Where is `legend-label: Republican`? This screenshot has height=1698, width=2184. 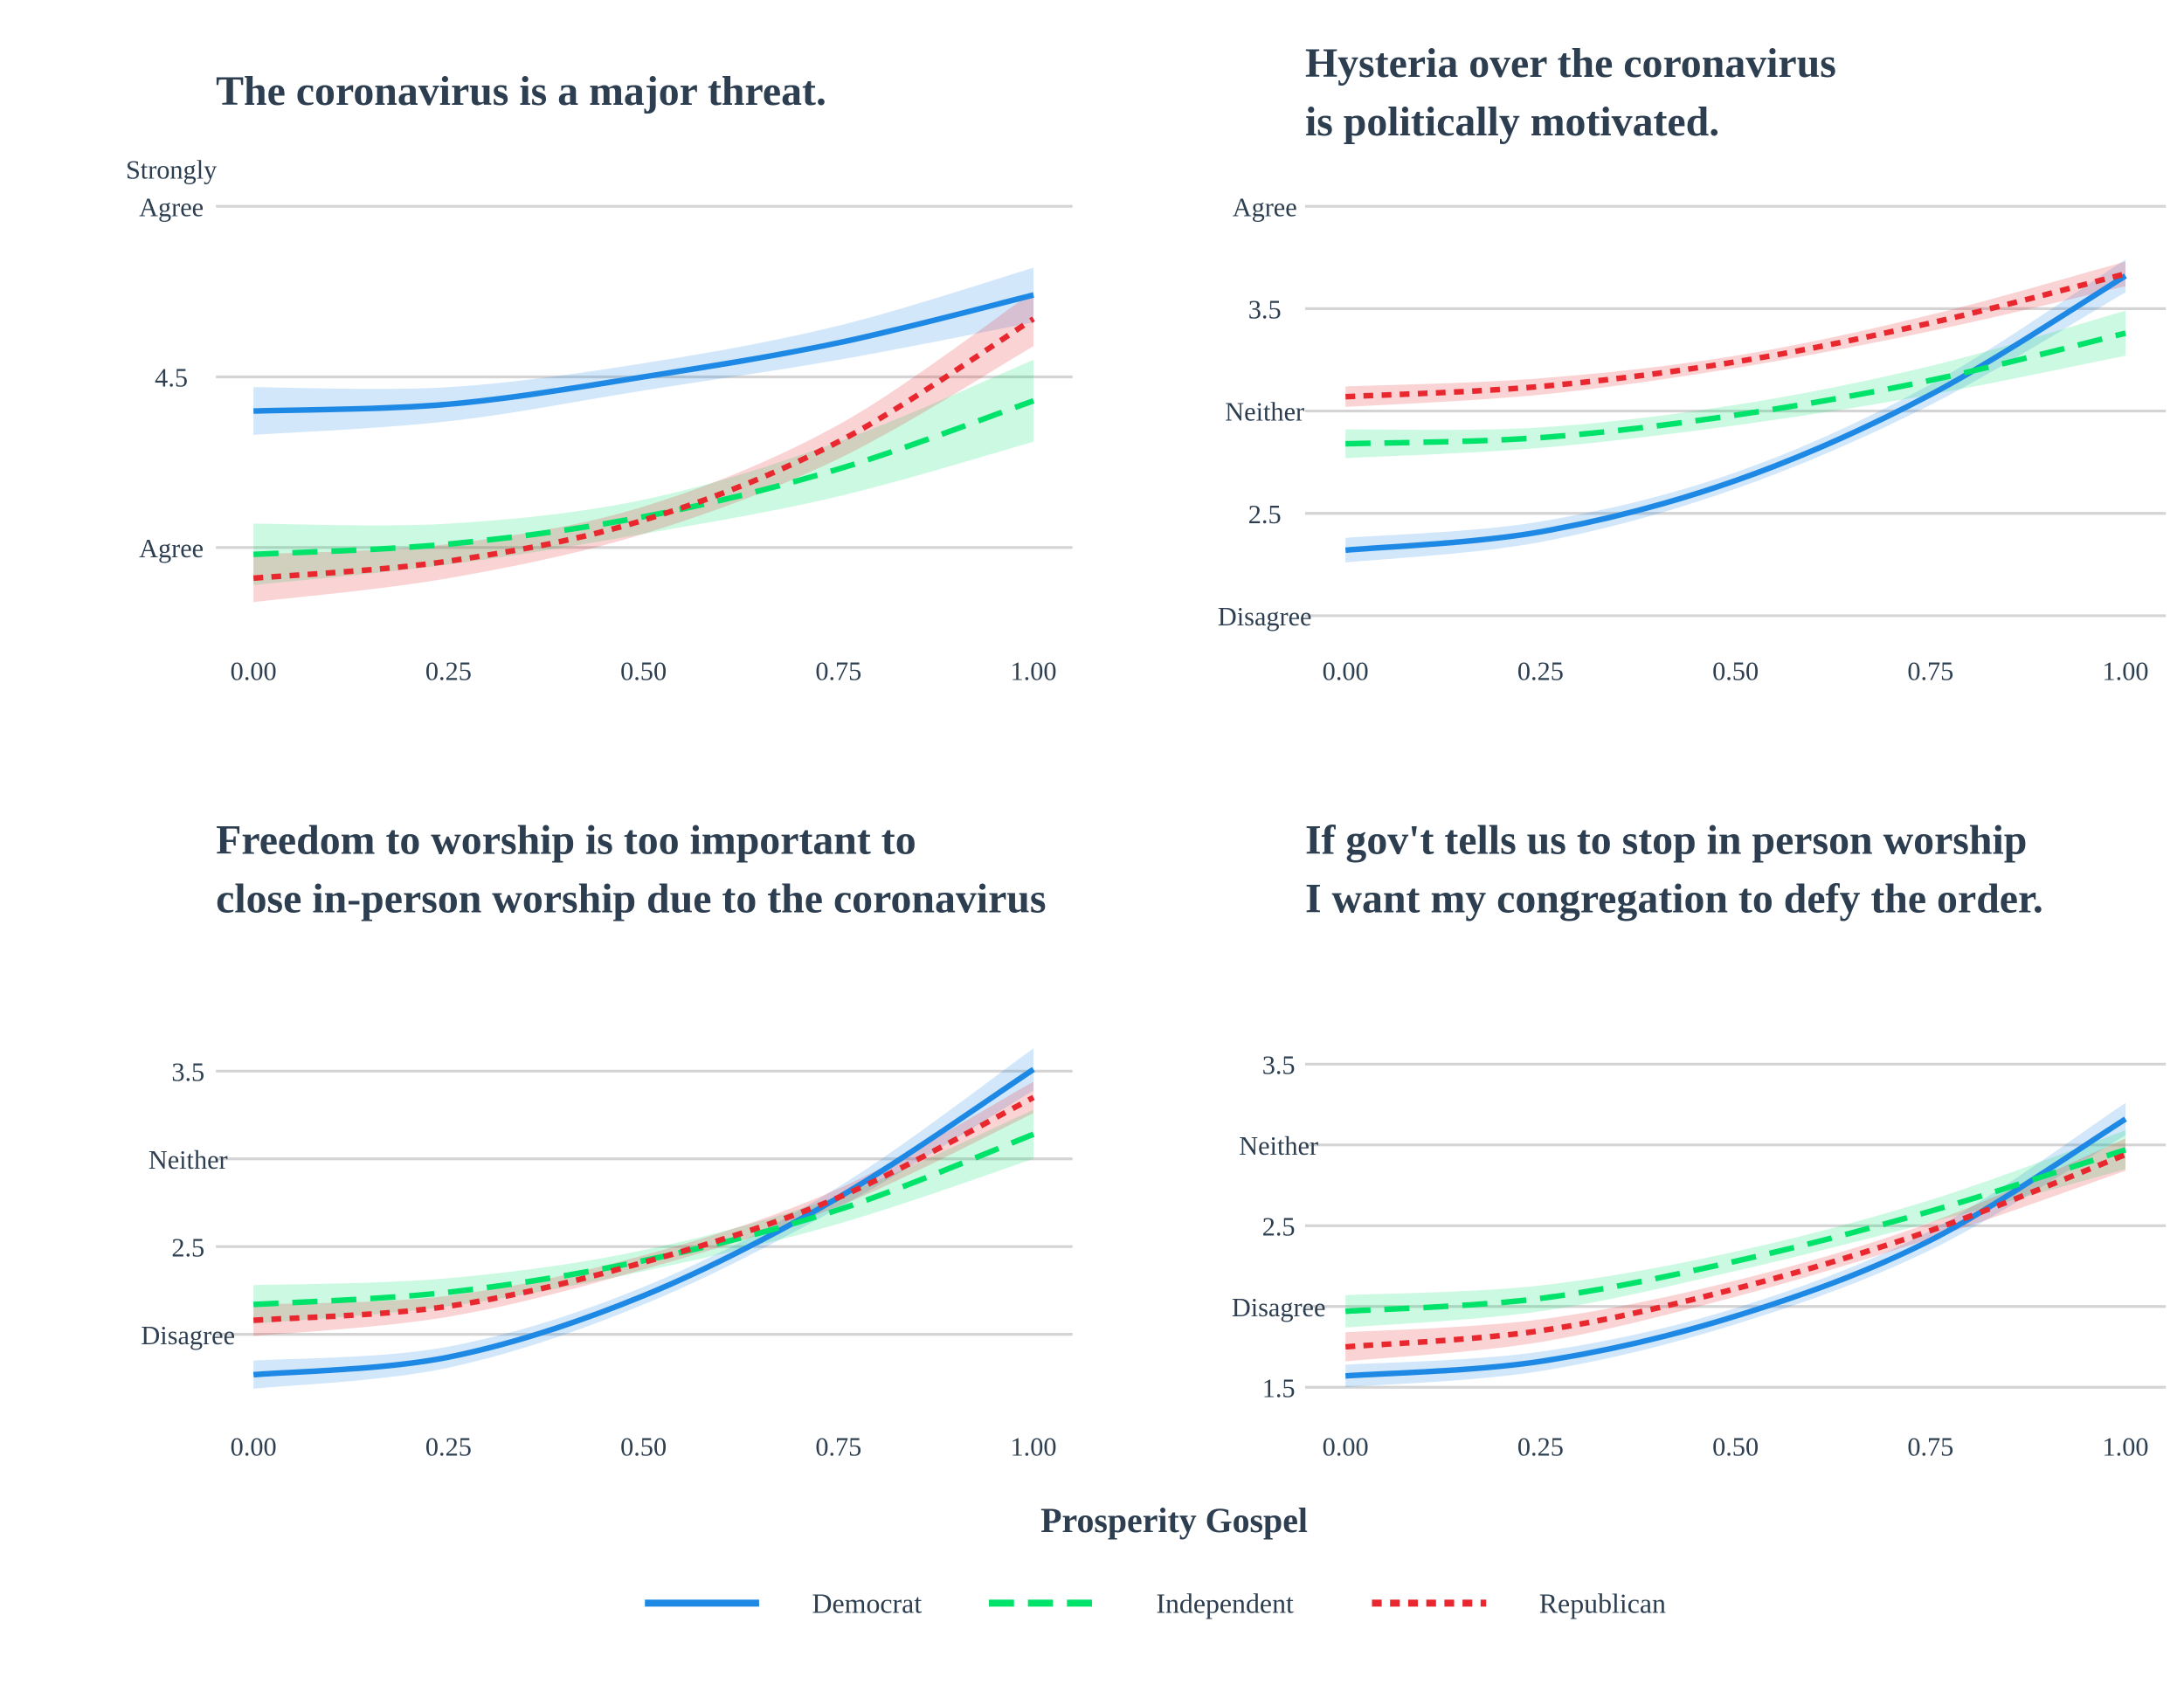 legend-label: Republican is located at coordinates (1602, 1604).